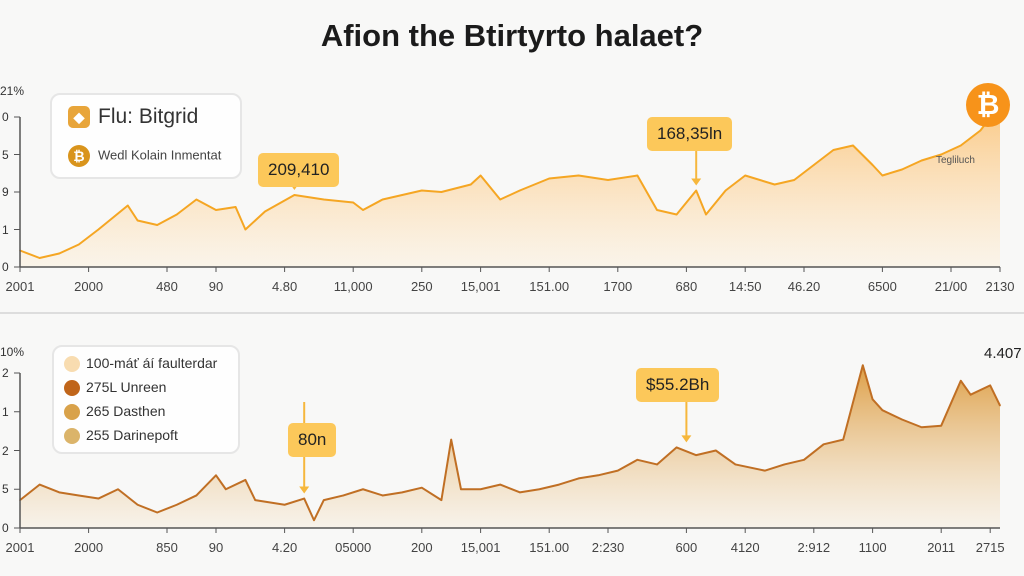 The height and width of the screenshot is (576, 1024). What do you see at coordinates (284, 547) in the screenshot?
I see `x-tick-label: 4.20` at bounding box center [284, 547].